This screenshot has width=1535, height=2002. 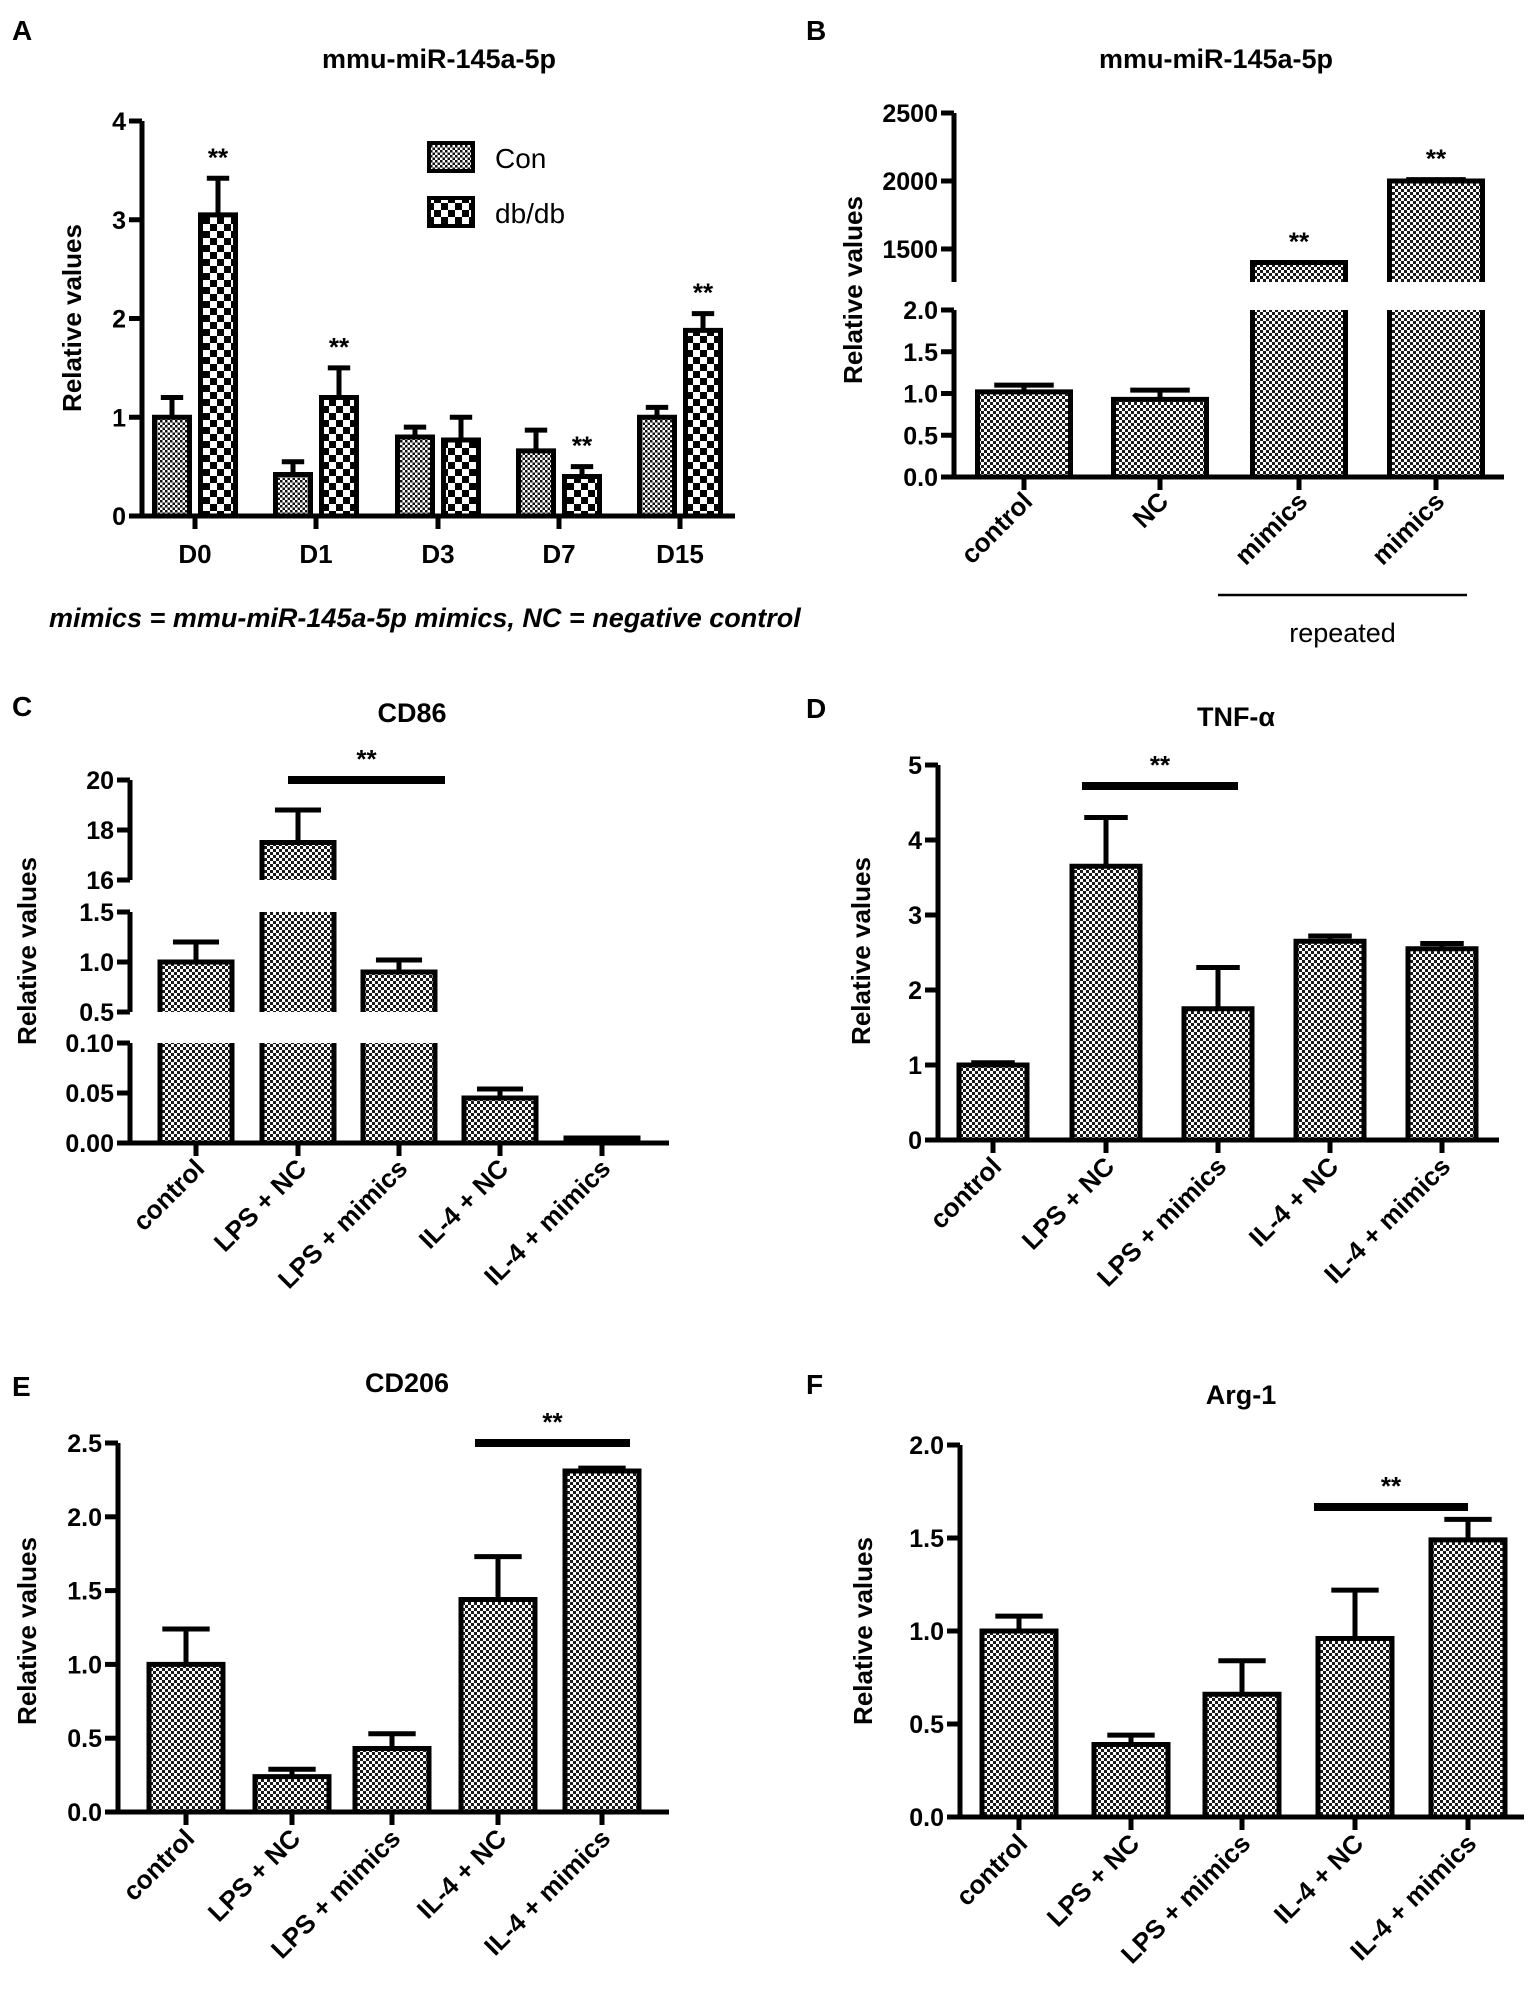 What do you see at coordinates (89, 1144) in the screenshot?
I see `y-tick-label: 0.00` at bounding box center [89, 1144].